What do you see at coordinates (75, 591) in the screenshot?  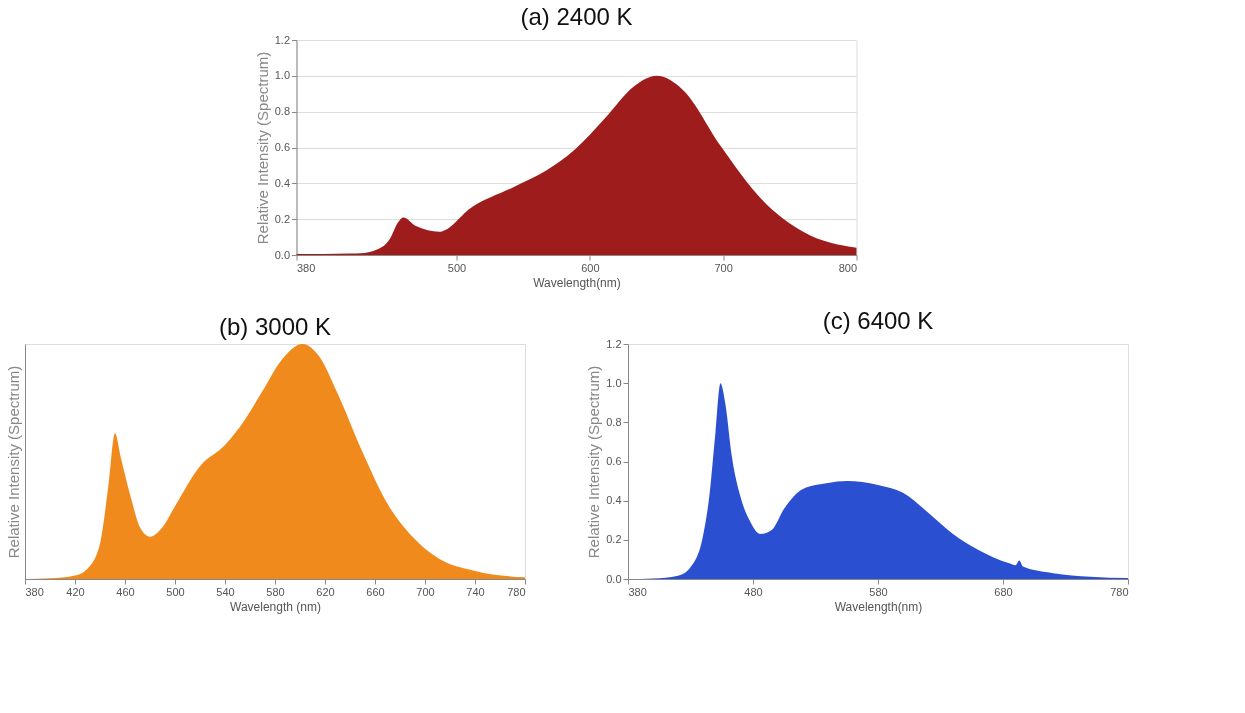 I see `x-tick-label: 420` at bounding box center [75, 591].